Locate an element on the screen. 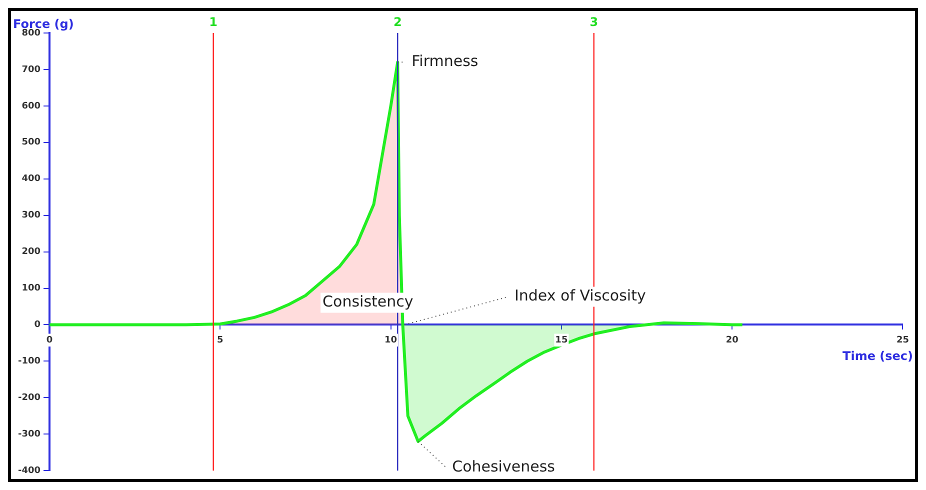  y-tick-label: 300 is located at coordinates (31, 215).